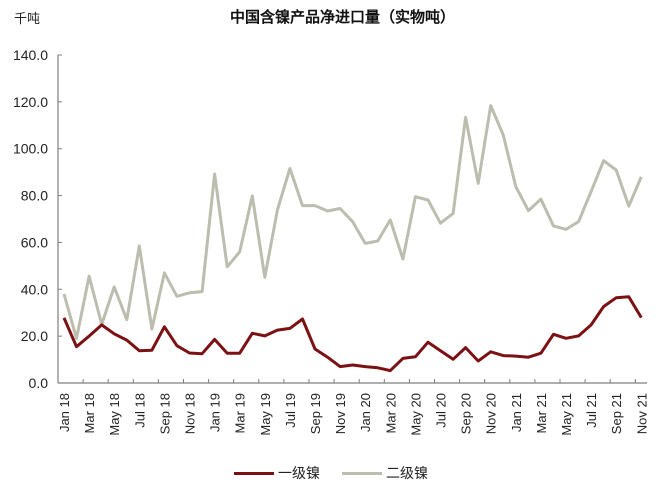 This screenshot has width=665, height=489. What do you see at coordinates (164, 413) in the screenshot?
I see `x-tick-label: Sep 18` at bounding box center [164, 413].